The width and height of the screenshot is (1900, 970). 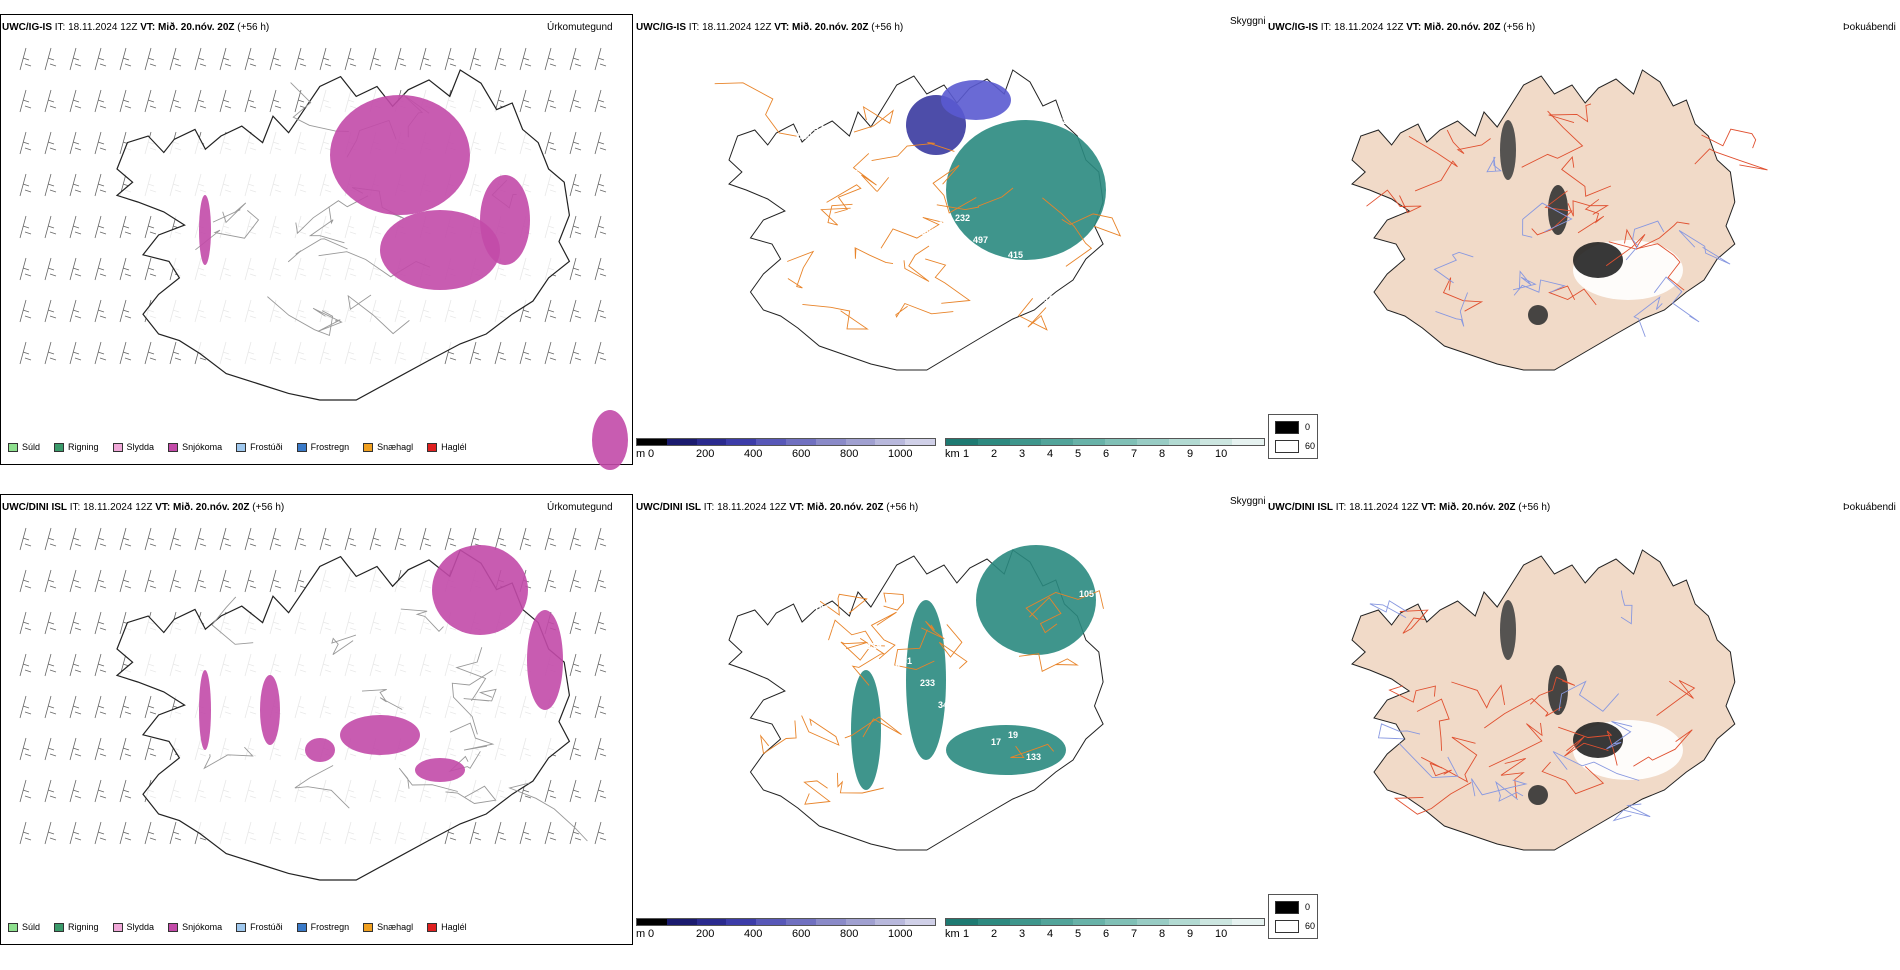 What do you see at coordinates (980, 240) in the screenshot?
I see `ceiling-value-label: 497` at bounding box center [980, 240].